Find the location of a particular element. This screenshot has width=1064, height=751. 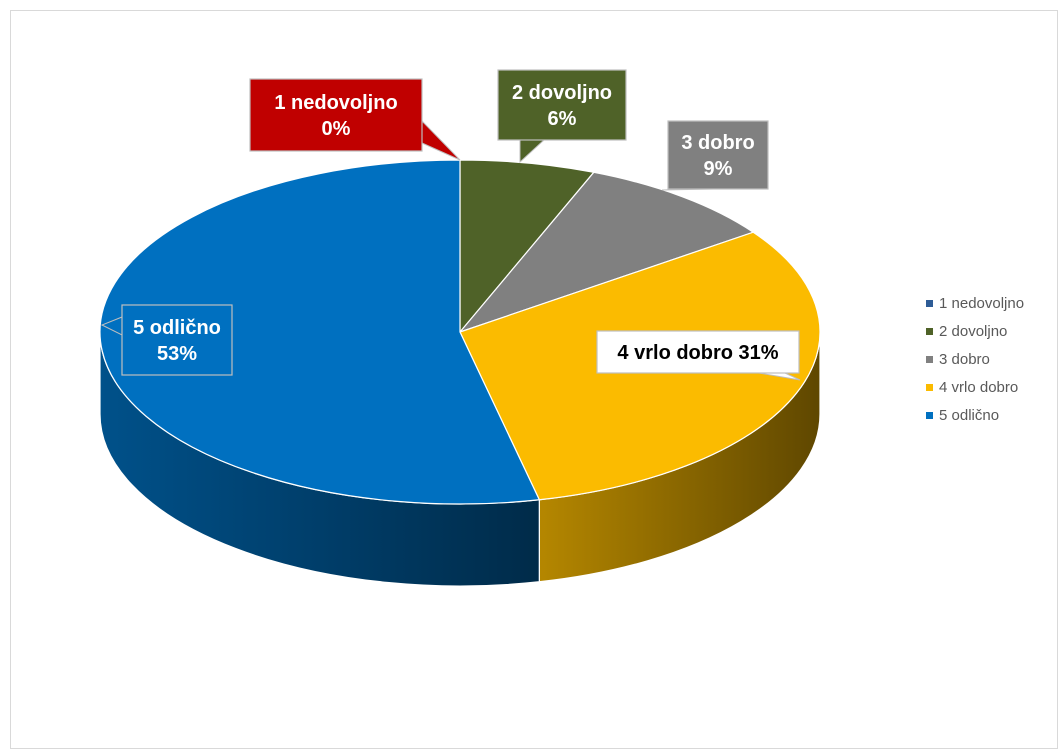

data-label-4-vrlo-dobro-box is located at coordinates (698, 352).